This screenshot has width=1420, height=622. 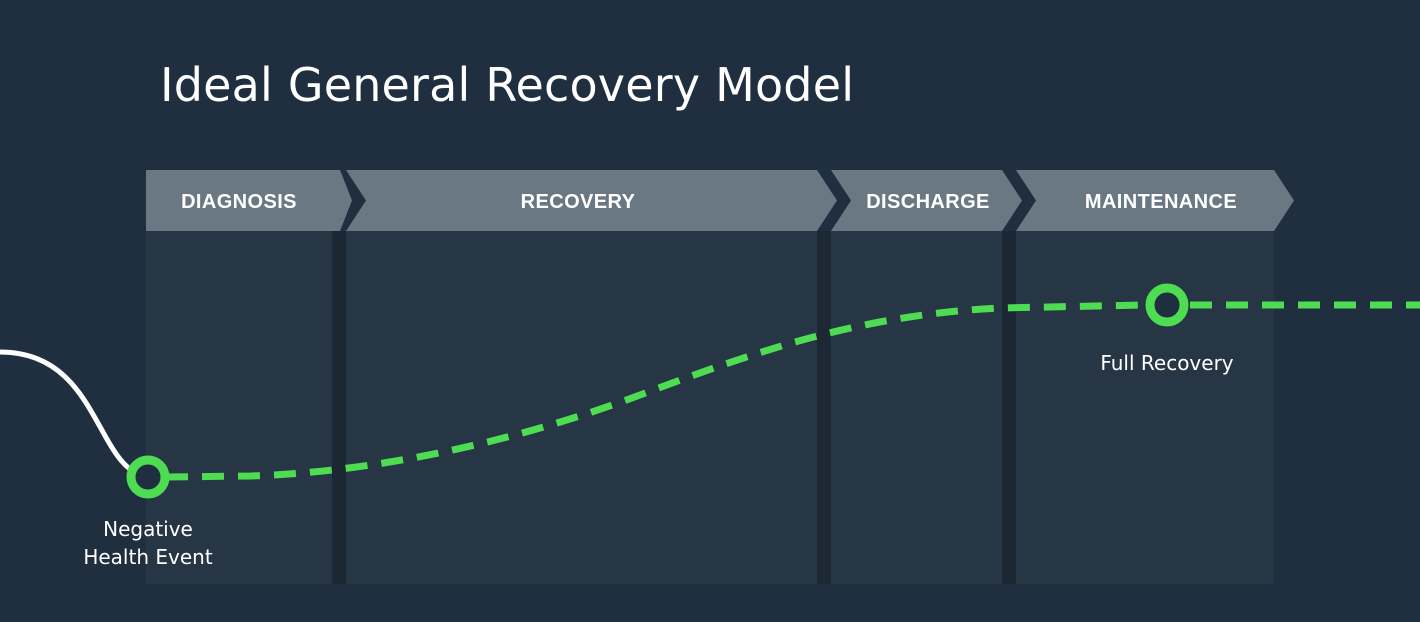 I want to click on stage-header-diagnosis, so click(x=249, y=200).